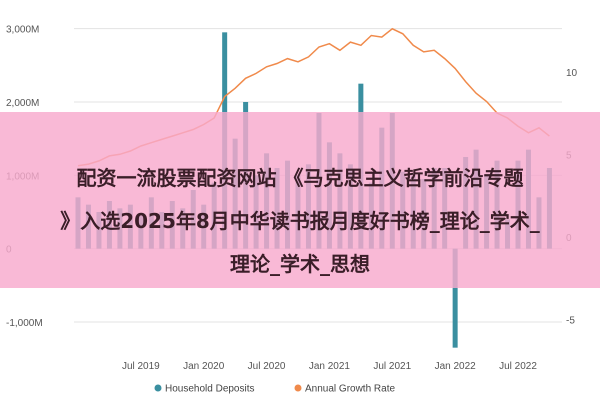  What do you see at coordinates (210, 389) in the screenshot?
I see `legend-label-household-deposits: Household Deposits` at bounding box center [210, 389].